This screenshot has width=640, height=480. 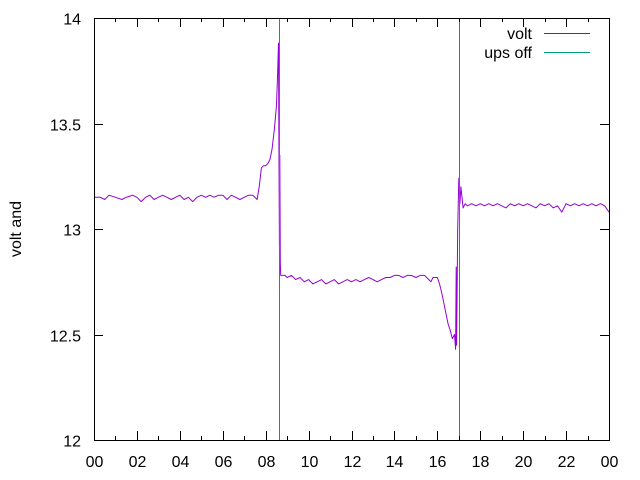 I want to click on x-tick-label: 16, so click(x=438, y=462).